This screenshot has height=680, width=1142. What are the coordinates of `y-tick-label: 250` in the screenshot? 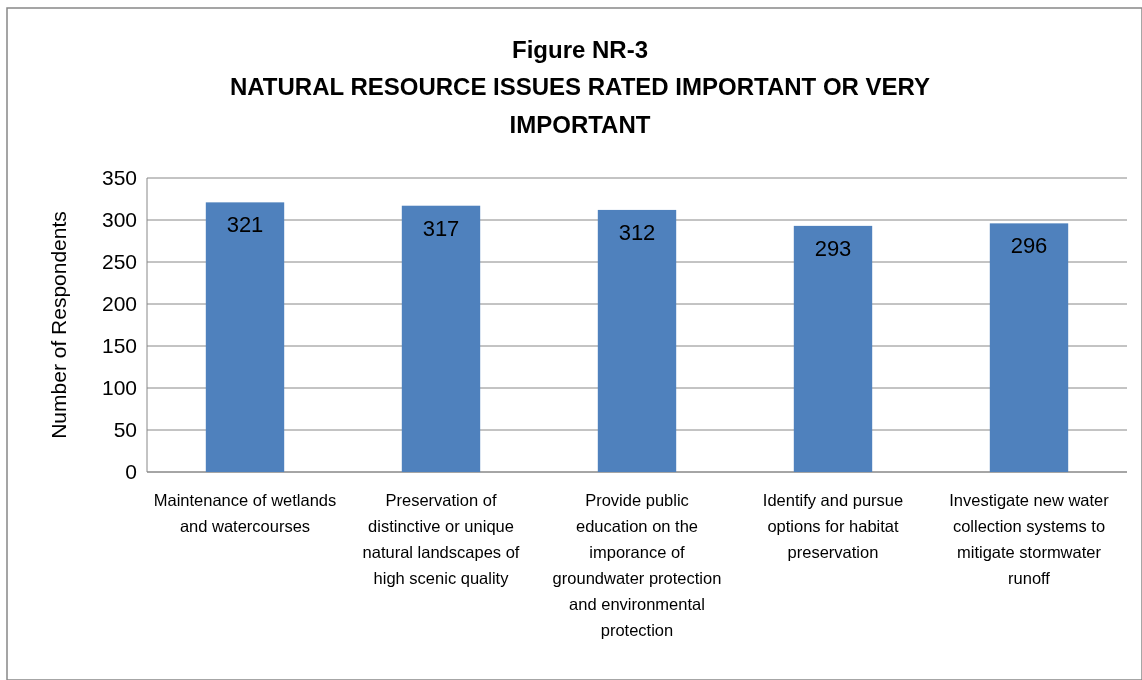 It's located at (119, 262).